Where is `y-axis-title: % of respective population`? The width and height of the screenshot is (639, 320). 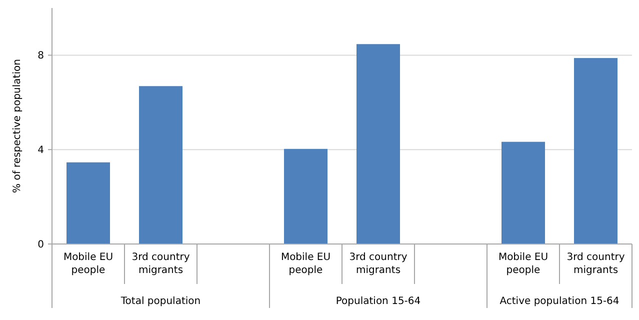
y-axis-title: % of respective population is located at coordinates (17, 126).